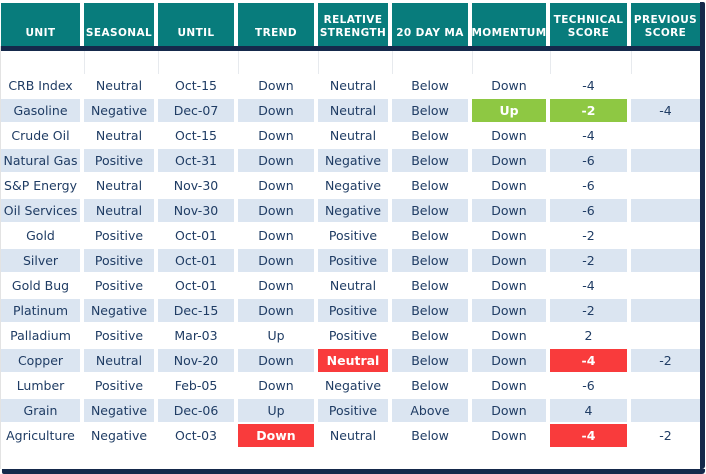  Describe the element at coordinates (196, 236) in the screenshot. I see `table-cell: Oct-01` at that location.